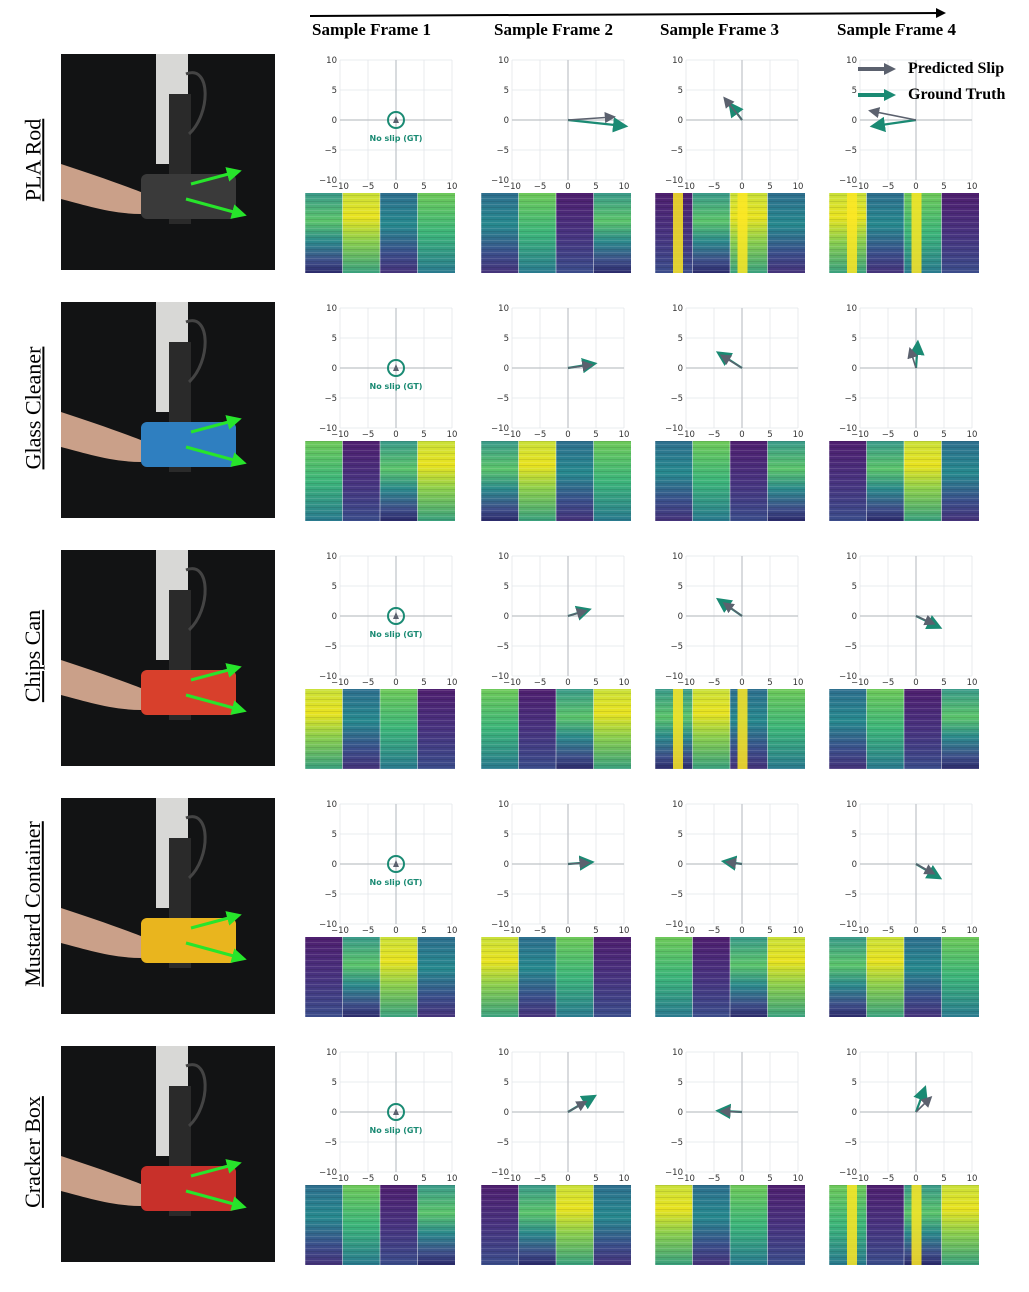 The width and height of the screenshot is (1029, 1292). Describe the element at coordinates (103, 1181) in the screenshot. I see `hand` at that location.